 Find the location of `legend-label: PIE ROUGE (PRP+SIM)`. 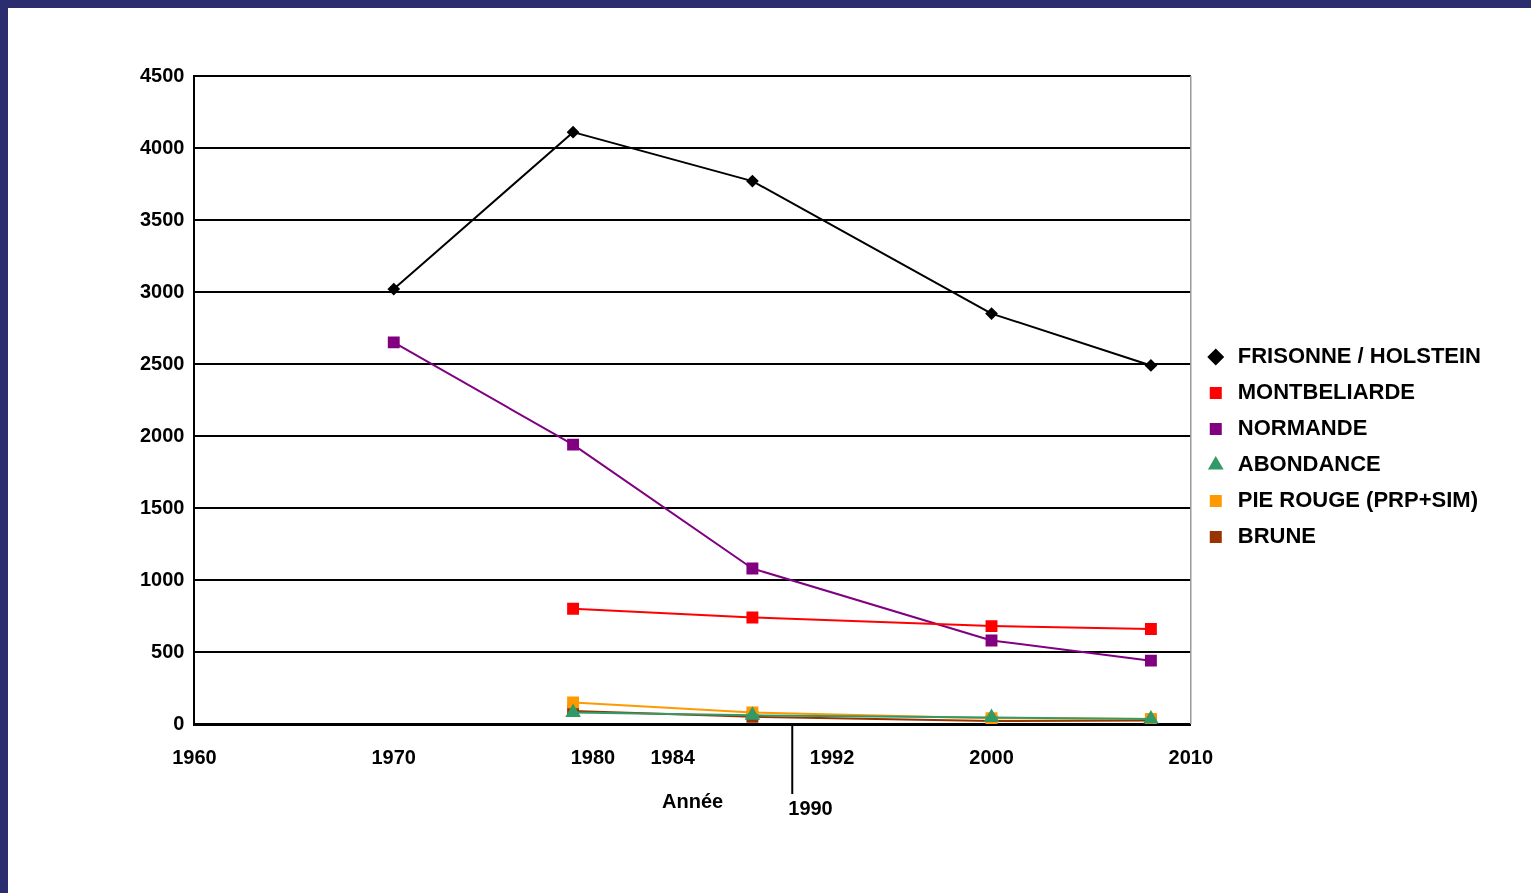

legend-label: PIE ROUGE (PRP+SIM) is located at coordinates (1357, 500).